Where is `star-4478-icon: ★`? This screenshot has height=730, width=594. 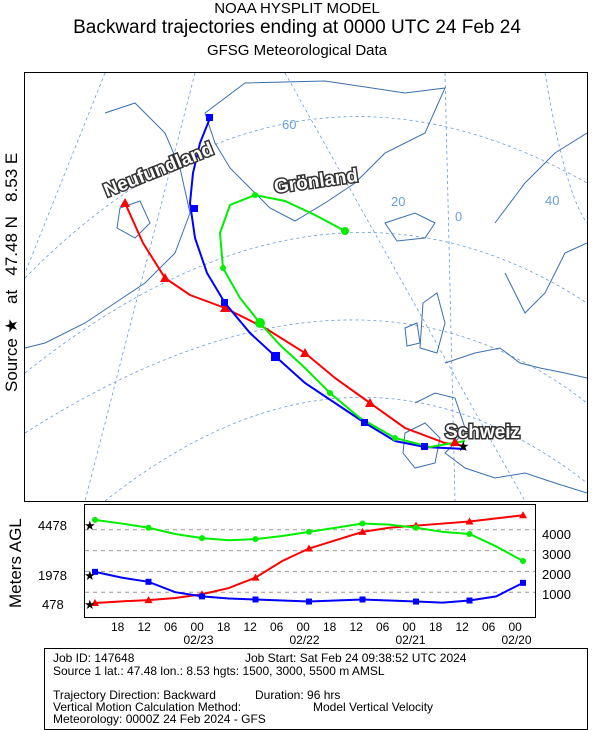 star-4478-icon: ★ is located at coordinates (90, 525).